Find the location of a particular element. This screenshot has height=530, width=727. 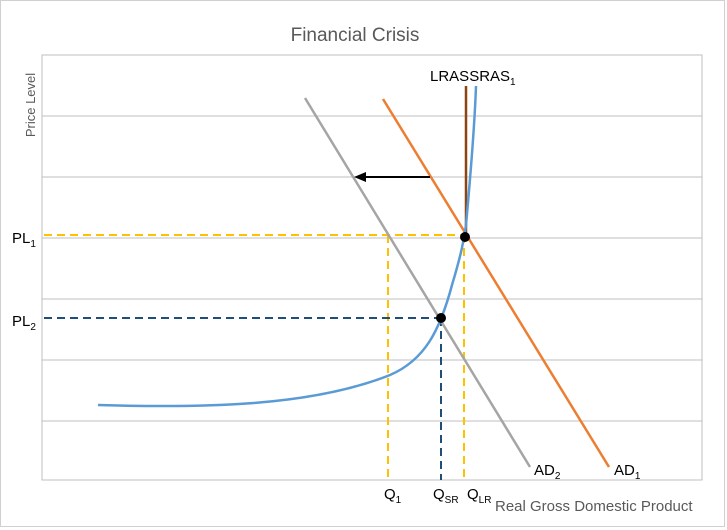

qsr-main: Q is located at coordinates (439, 494).